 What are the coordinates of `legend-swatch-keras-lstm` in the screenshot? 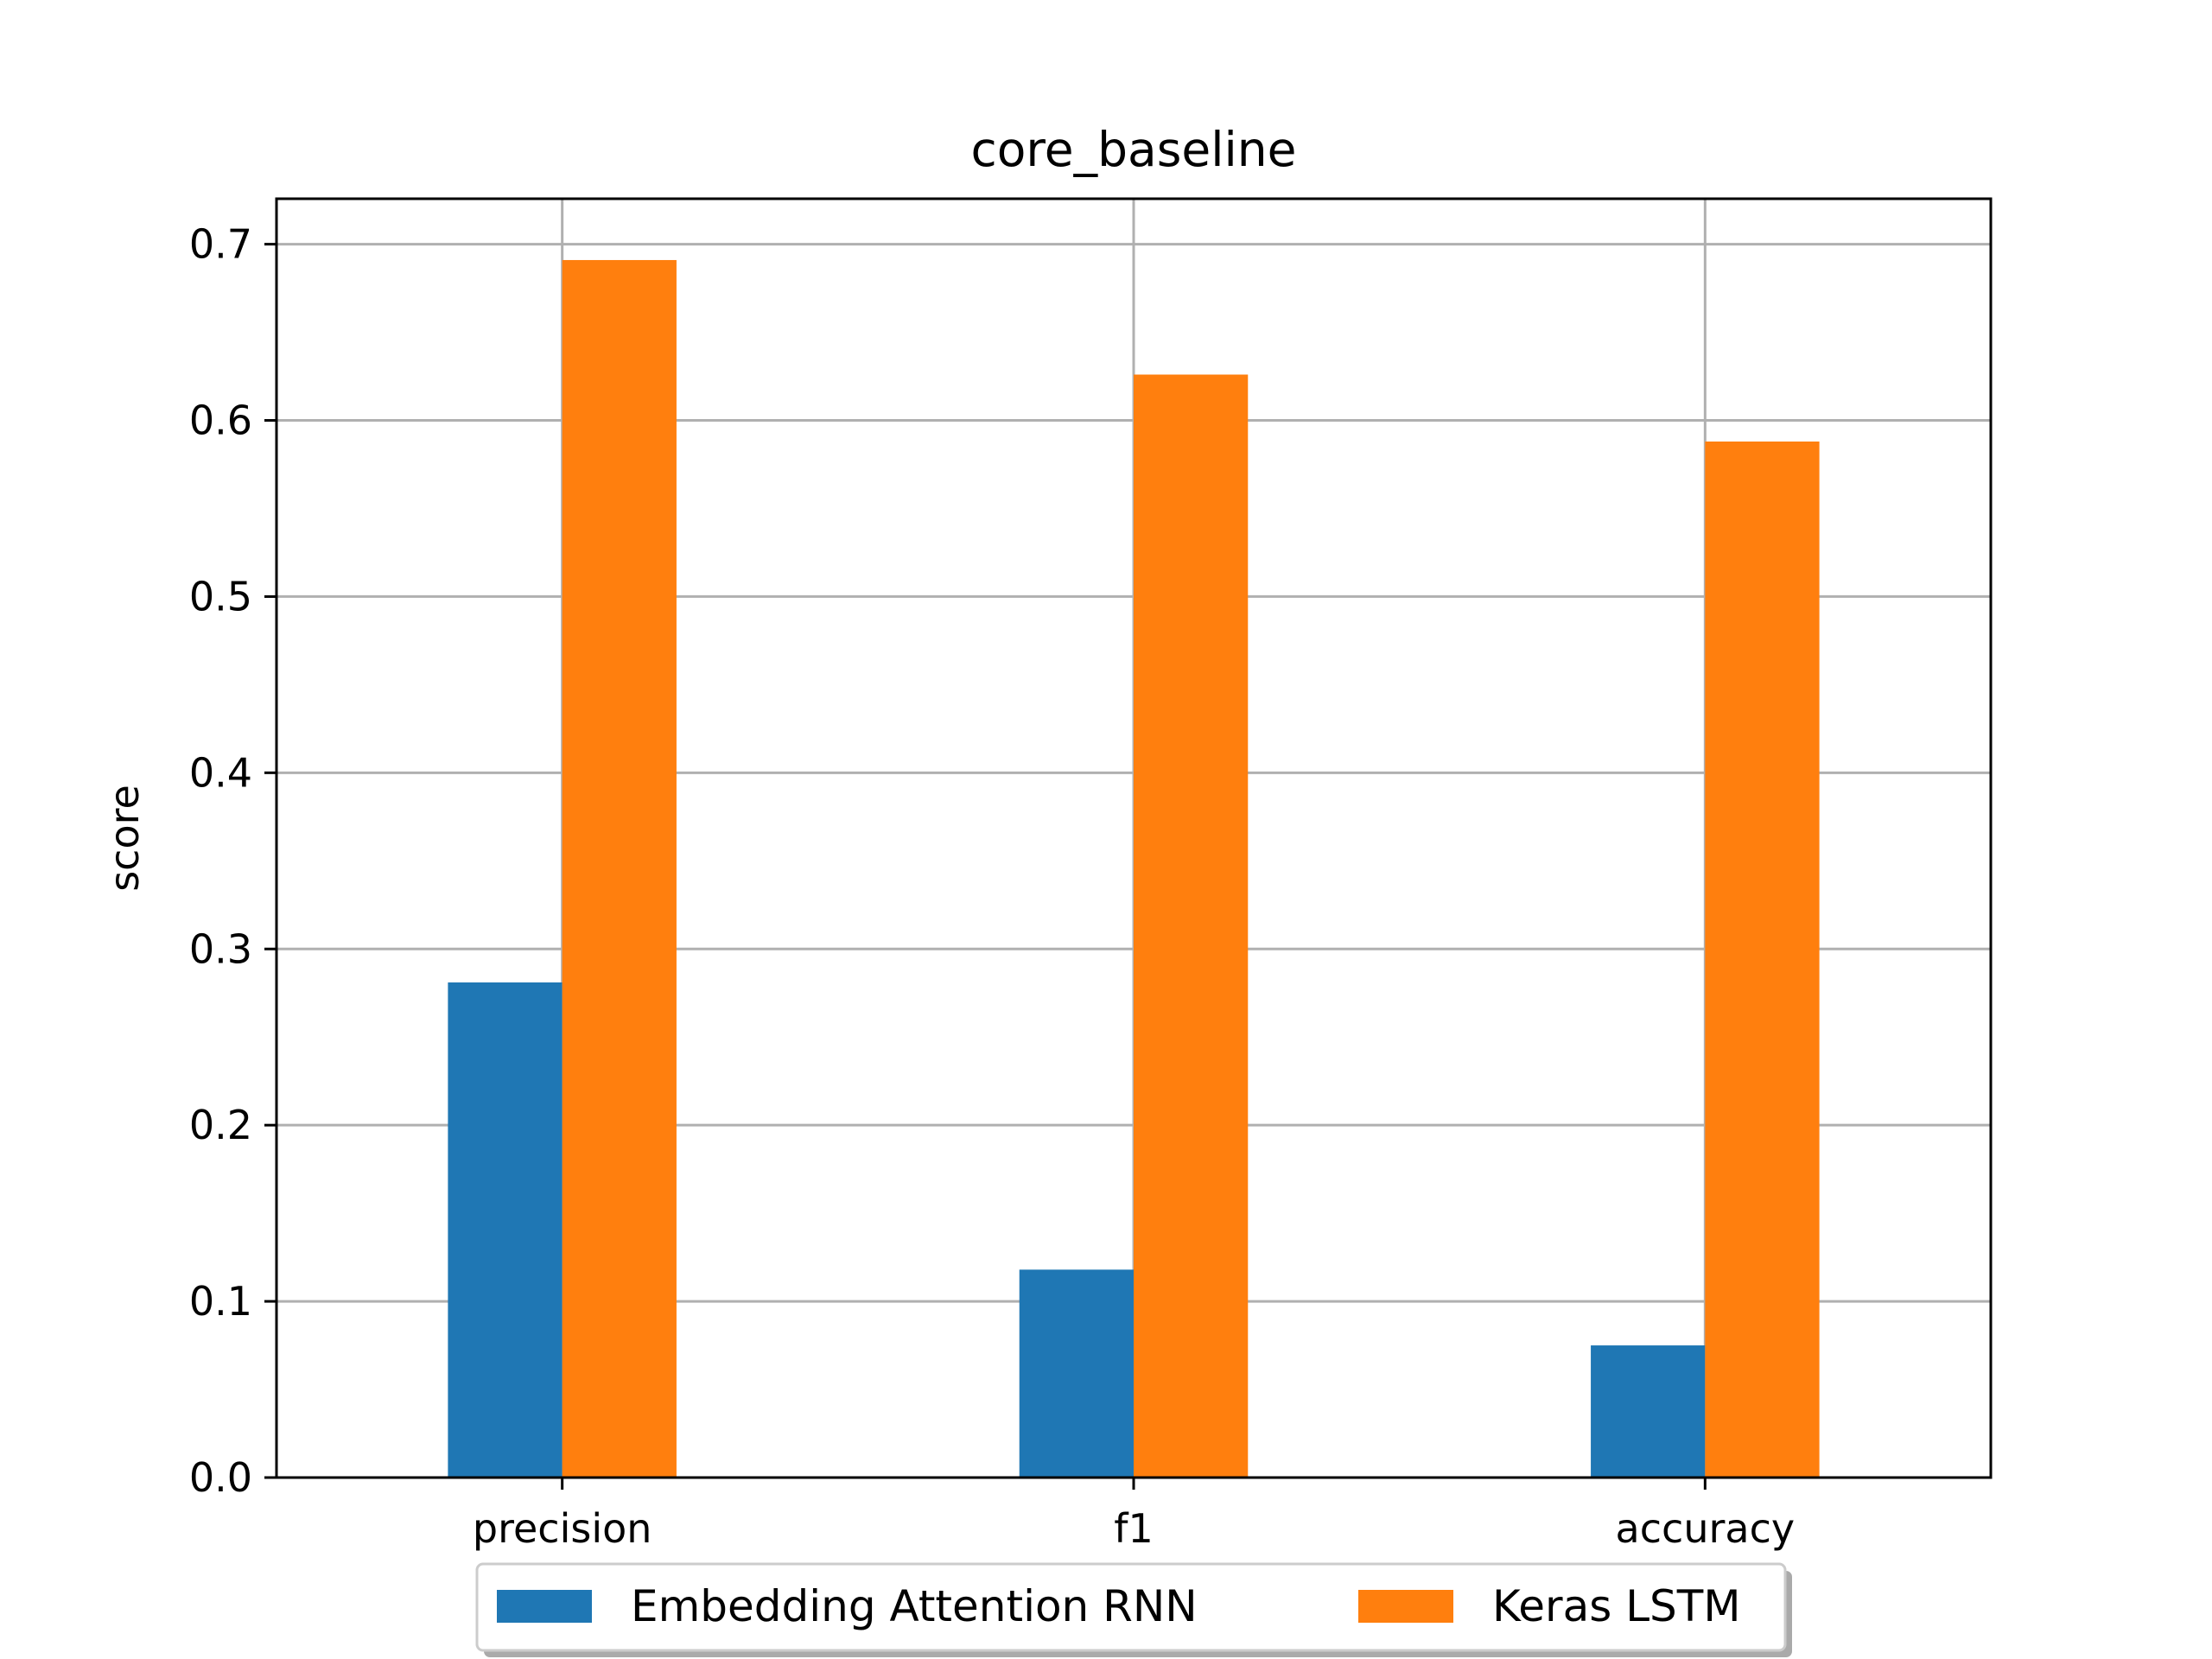 It's located at (1405, 1606).